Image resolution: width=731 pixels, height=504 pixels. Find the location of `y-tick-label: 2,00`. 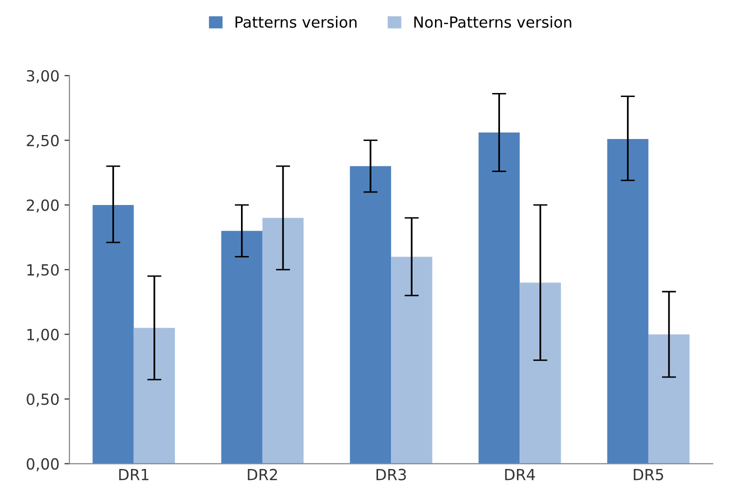

y-tick-label: 2,00 is located at coordinates (42, 206).